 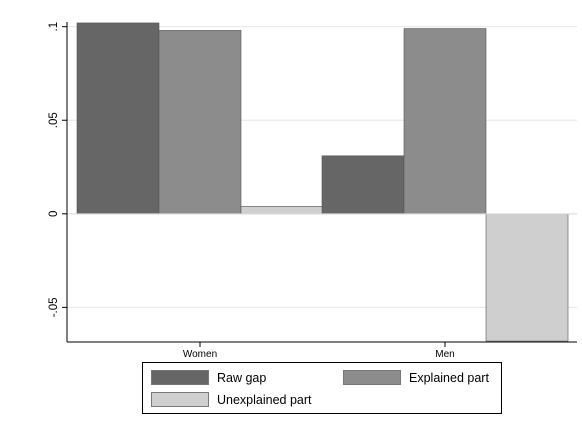 I want to click on y-tick-label: .1, so click(x=54, y=27).